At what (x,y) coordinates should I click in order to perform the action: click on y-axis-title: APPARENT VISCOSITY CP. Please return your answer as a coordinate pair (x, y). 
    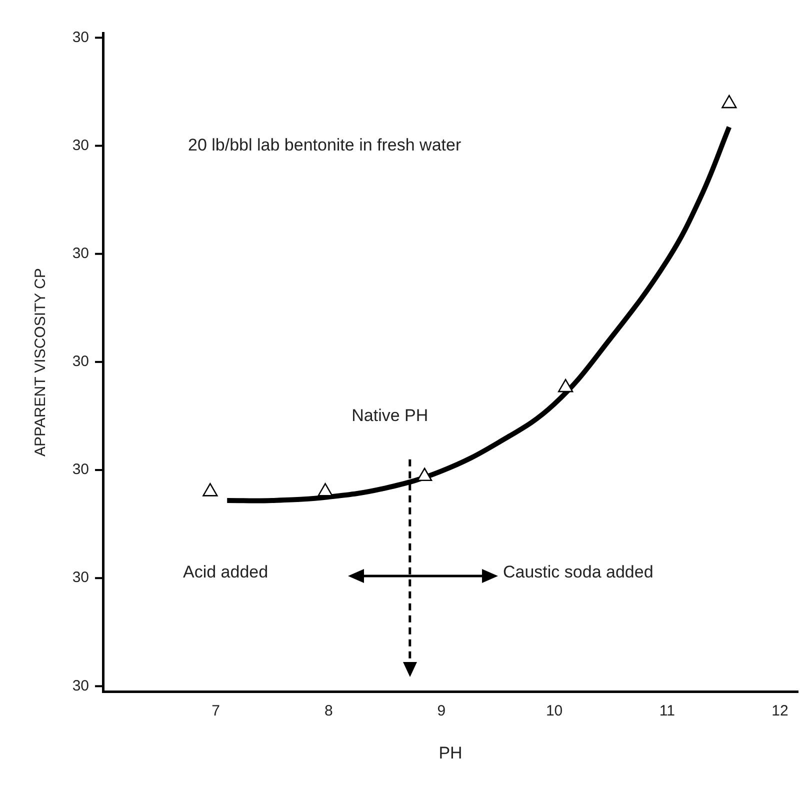
    Looking at the image, I should click on (41, 362).